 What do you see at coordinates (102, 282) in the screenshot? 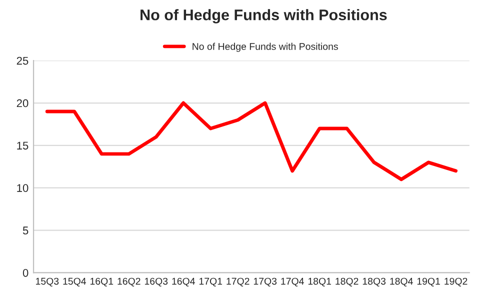
I see `x-tick-label: 16Q1` at bounding box center [102, 282].